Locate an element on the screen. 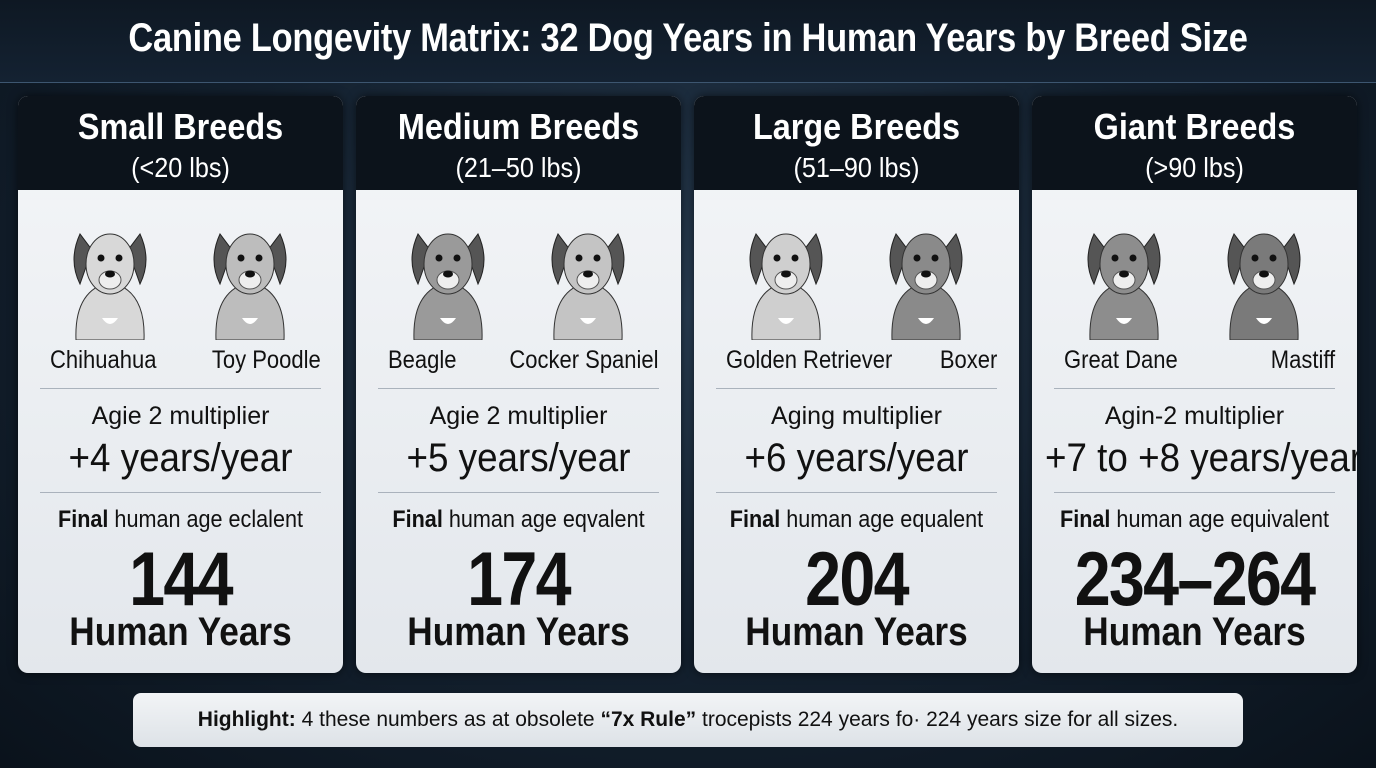  highlight-label: Highlight: is located at coordinates (246, 719).